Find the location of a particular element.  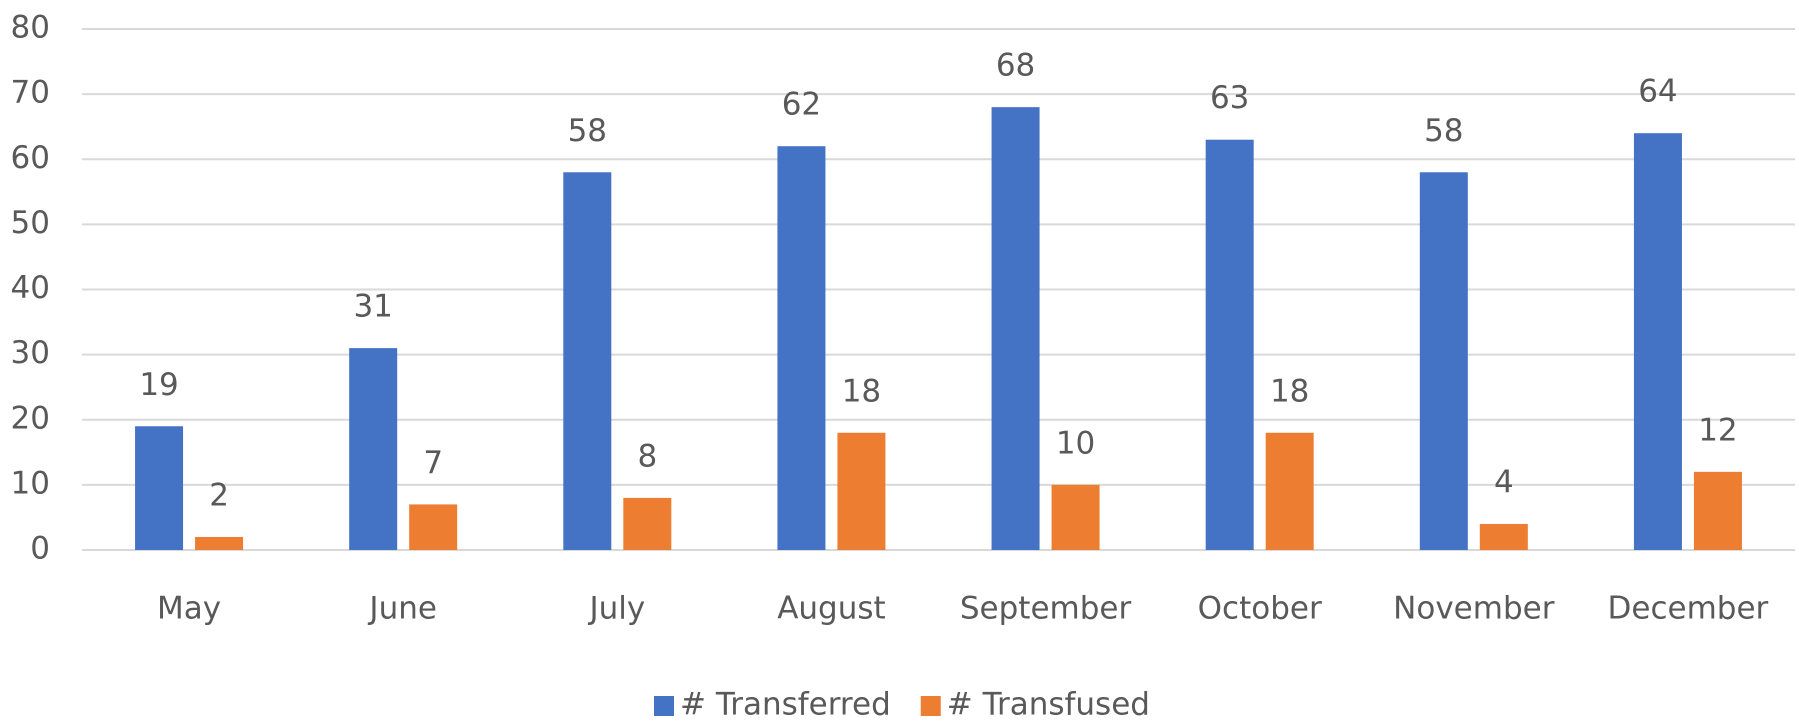

data-label: 8 is located at coordinates (647, 456).